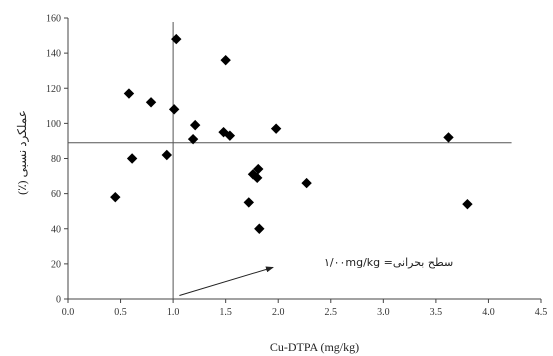 The image size is (553, 356). What do you see at coordinates (56, 194) in the screenshot?
I see `y-tick-label: 60` at bounding box center [56, 194].